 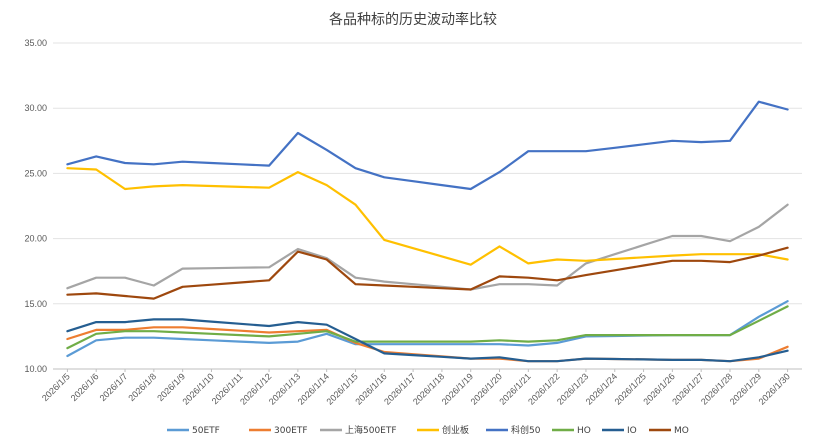 I want to click on legend-label: MO, so click(x=681, y=431).